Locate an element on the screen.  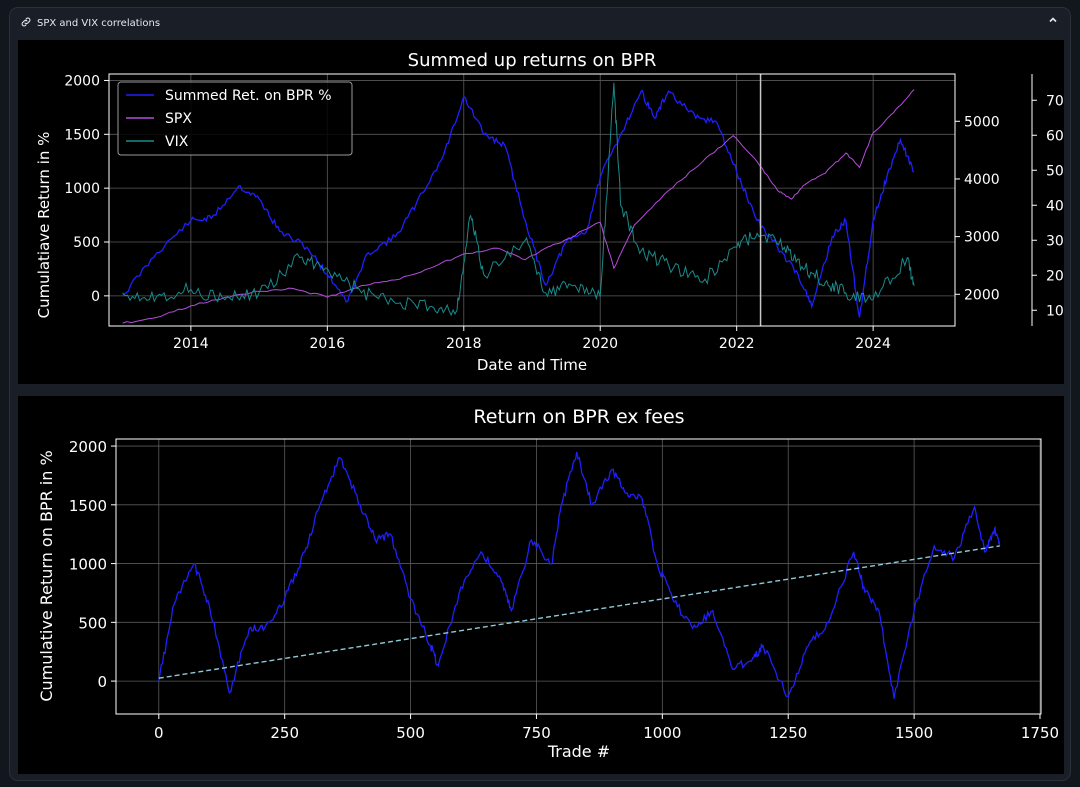
panel-header: SPX and VIX correlations is located at coordinates (540, 23).